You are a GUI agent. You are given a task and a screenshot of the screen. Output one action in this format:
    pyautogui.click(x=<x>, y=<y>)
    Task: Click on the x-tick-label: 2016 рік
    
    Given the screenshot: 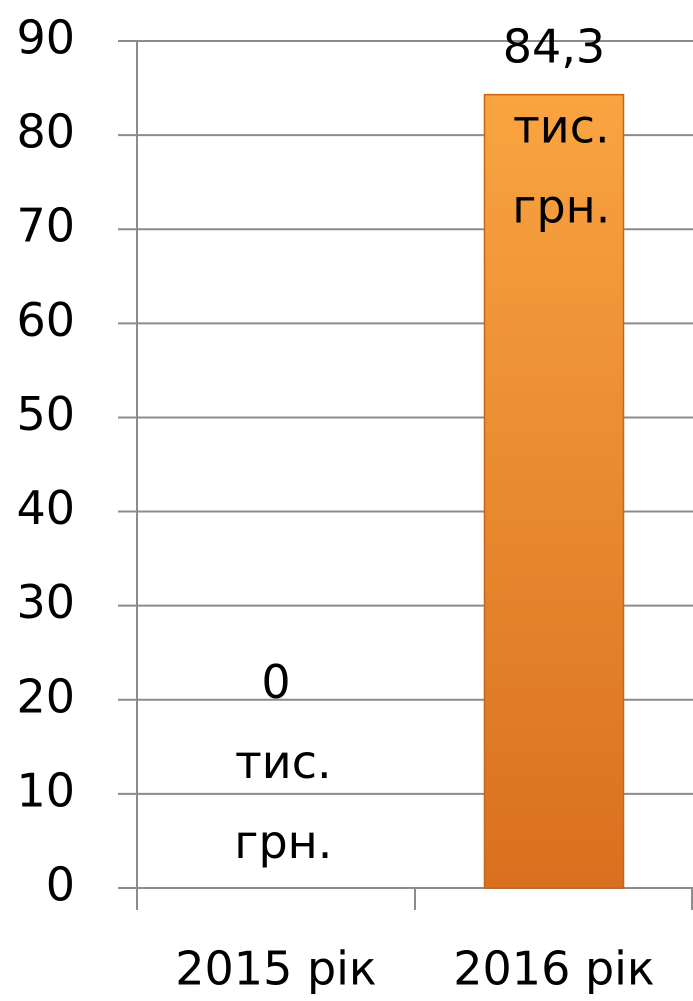 What is the action you would take?
    pyautogui.click(x=553, y=969)
    